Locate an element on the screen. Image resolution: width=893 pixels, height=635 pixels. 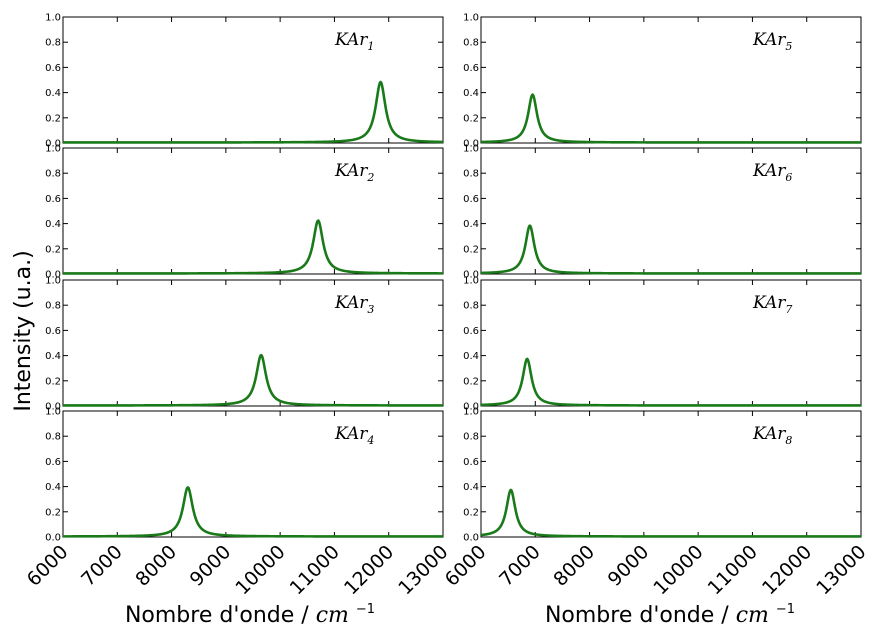
panel-label: KAr8 is located at coordinates (772, 435).